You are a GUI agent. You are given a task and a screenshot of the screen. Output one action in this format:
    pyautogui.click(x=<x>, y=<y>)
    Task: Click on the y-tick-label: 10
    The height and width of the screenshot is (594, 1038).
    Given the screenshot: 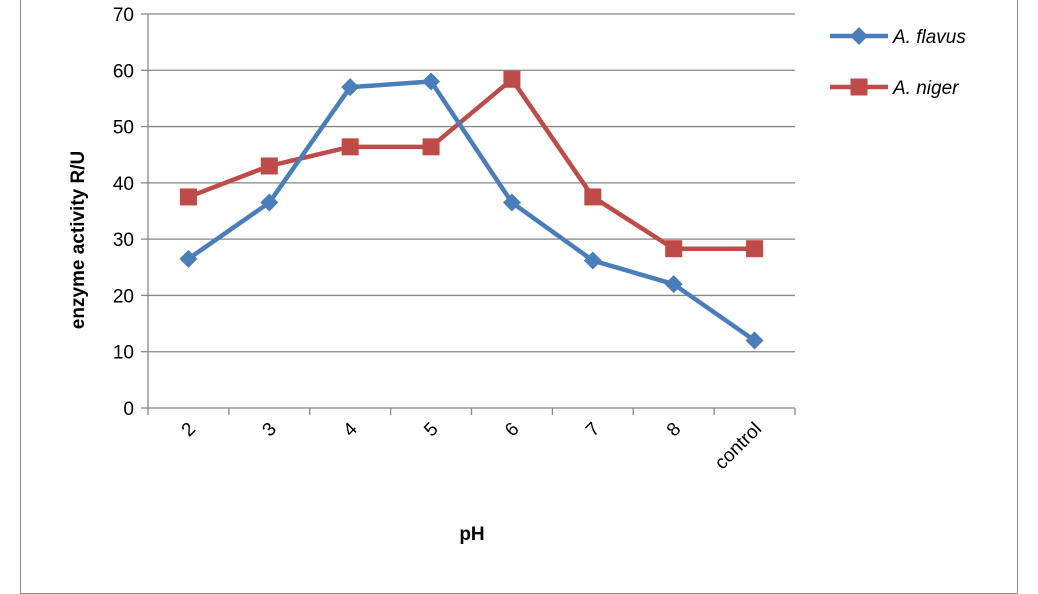 What is the action you would take?
    pyautogui.click(x=123, y=353)
    